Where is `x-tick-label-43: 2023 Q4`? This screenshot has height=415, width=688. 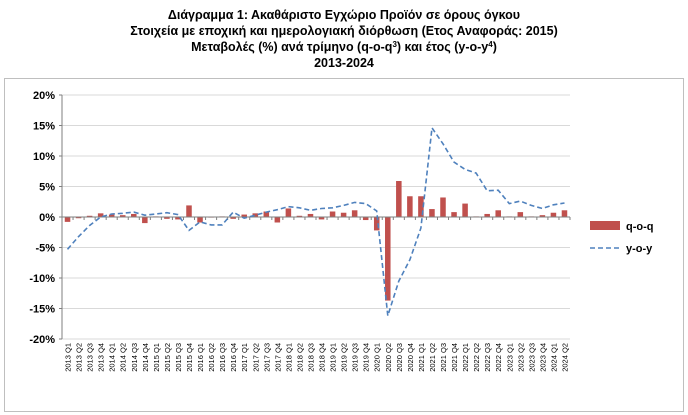
x-tick-label-43: 2023 Q4 is located at coordinates (542, 357).